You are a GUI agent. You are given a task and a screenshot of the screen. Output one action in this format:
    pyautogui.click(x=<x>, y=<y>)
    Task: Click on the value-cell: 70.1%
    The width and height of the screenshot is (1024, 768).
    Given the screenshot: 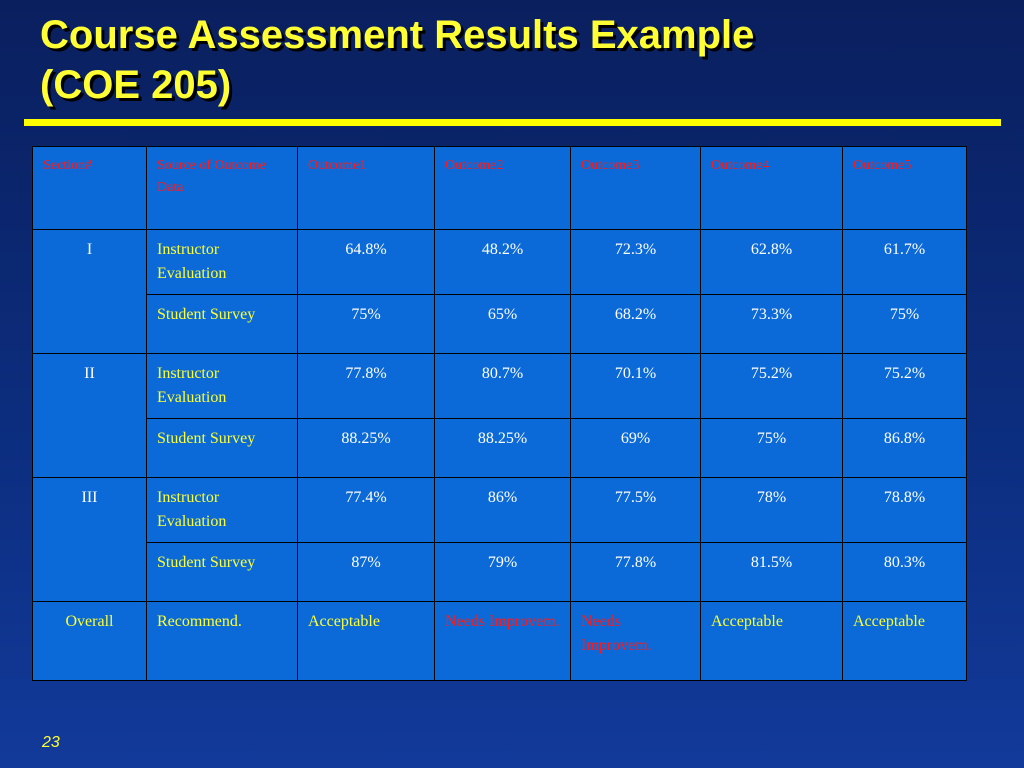 What is the action you would take?
    pyautogui.click(x=635, y=386)
    